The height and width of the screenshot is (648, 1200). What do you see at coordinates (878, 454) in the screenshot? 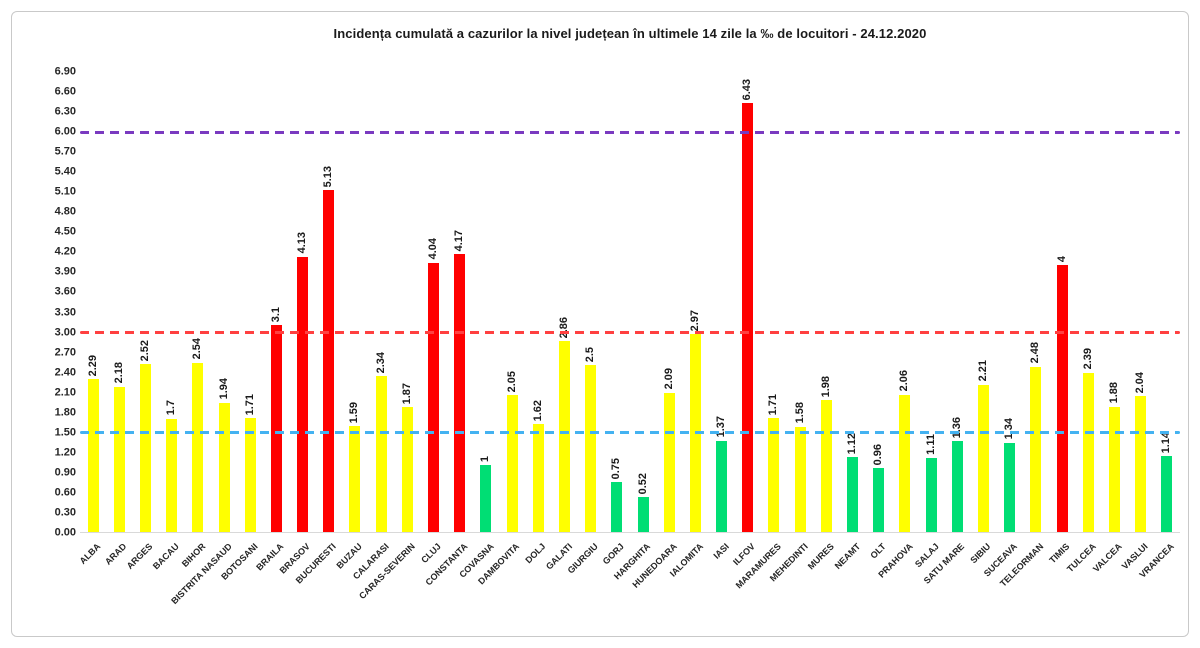
I see `bar-value-label: 0.96` at bounding box center [878, 454].